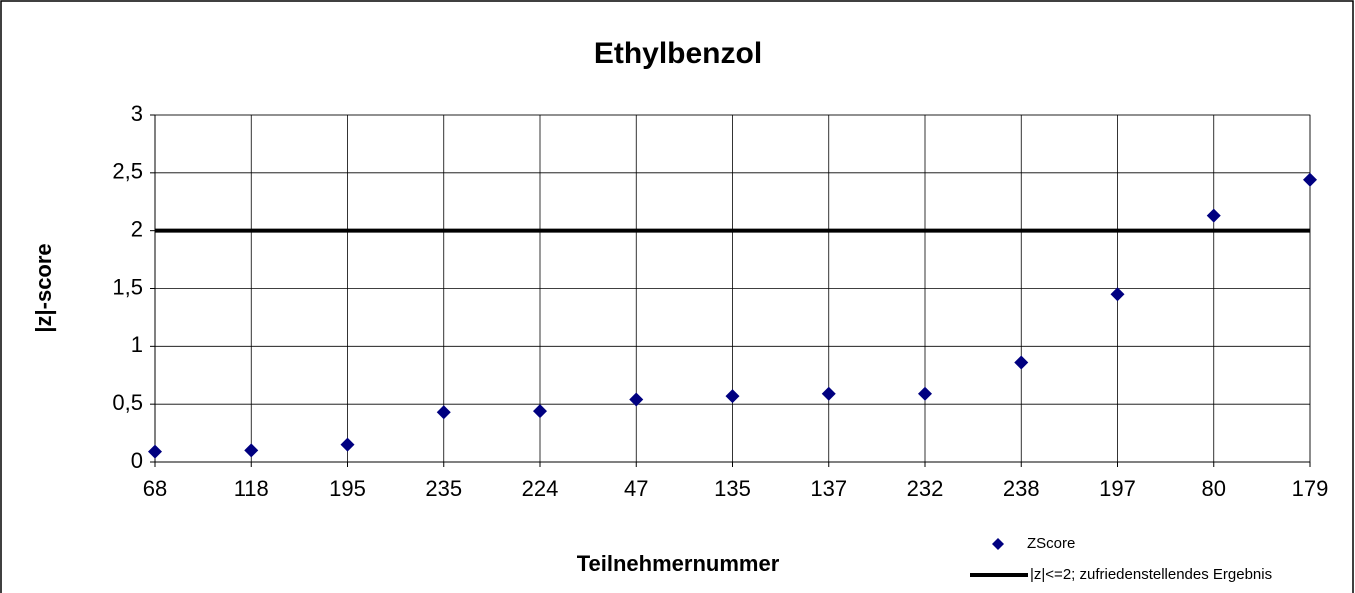  I want to click on chart-title: Ethylbenzol, so click(678, 53).